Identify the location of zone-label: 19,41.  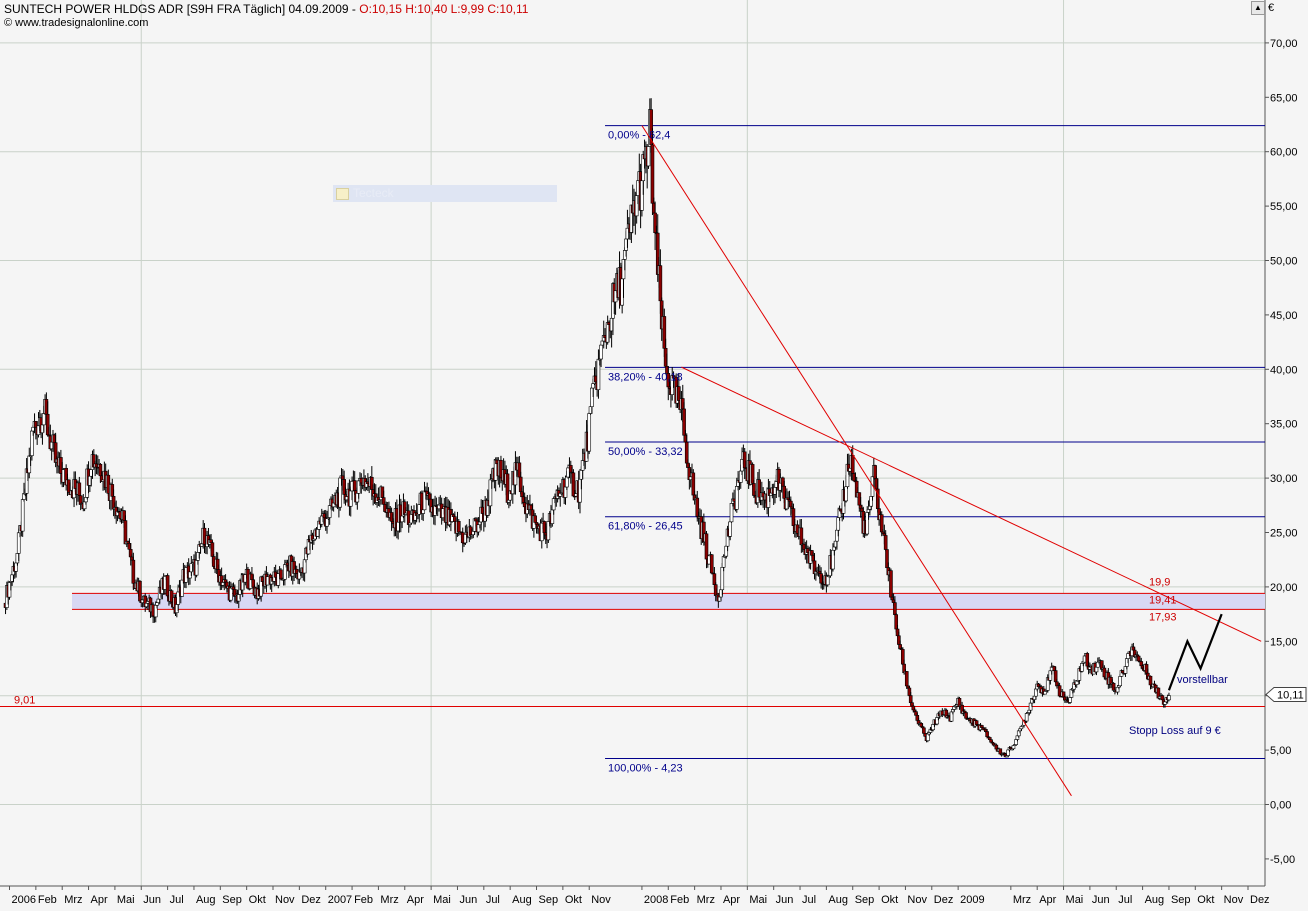
(1163, 600).